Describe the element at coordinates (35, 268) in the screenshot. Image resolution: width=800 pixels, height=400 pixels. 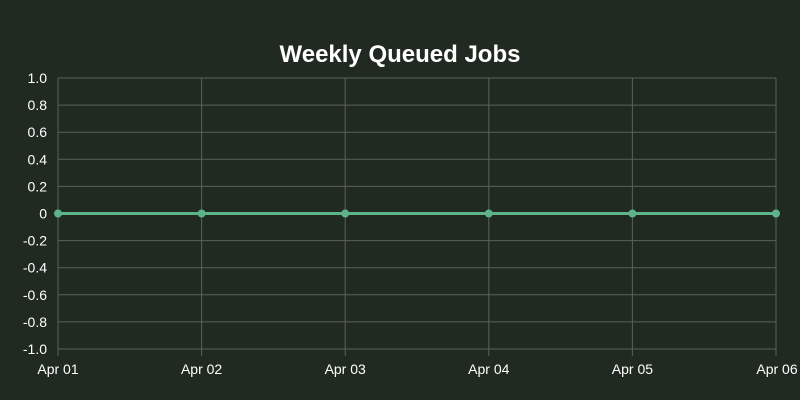
I see `y-tick-label: -0.4` at that location.